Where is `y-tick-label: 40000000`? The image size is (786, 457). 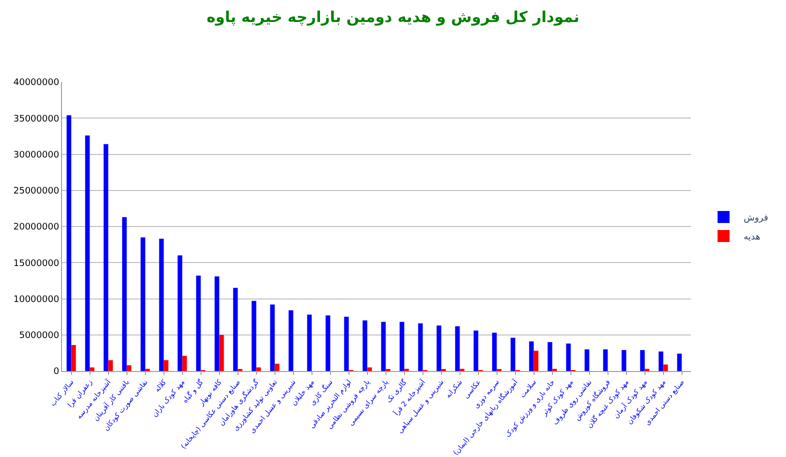 y-tick-label: 40000000 is located at coordinates (36, 83).